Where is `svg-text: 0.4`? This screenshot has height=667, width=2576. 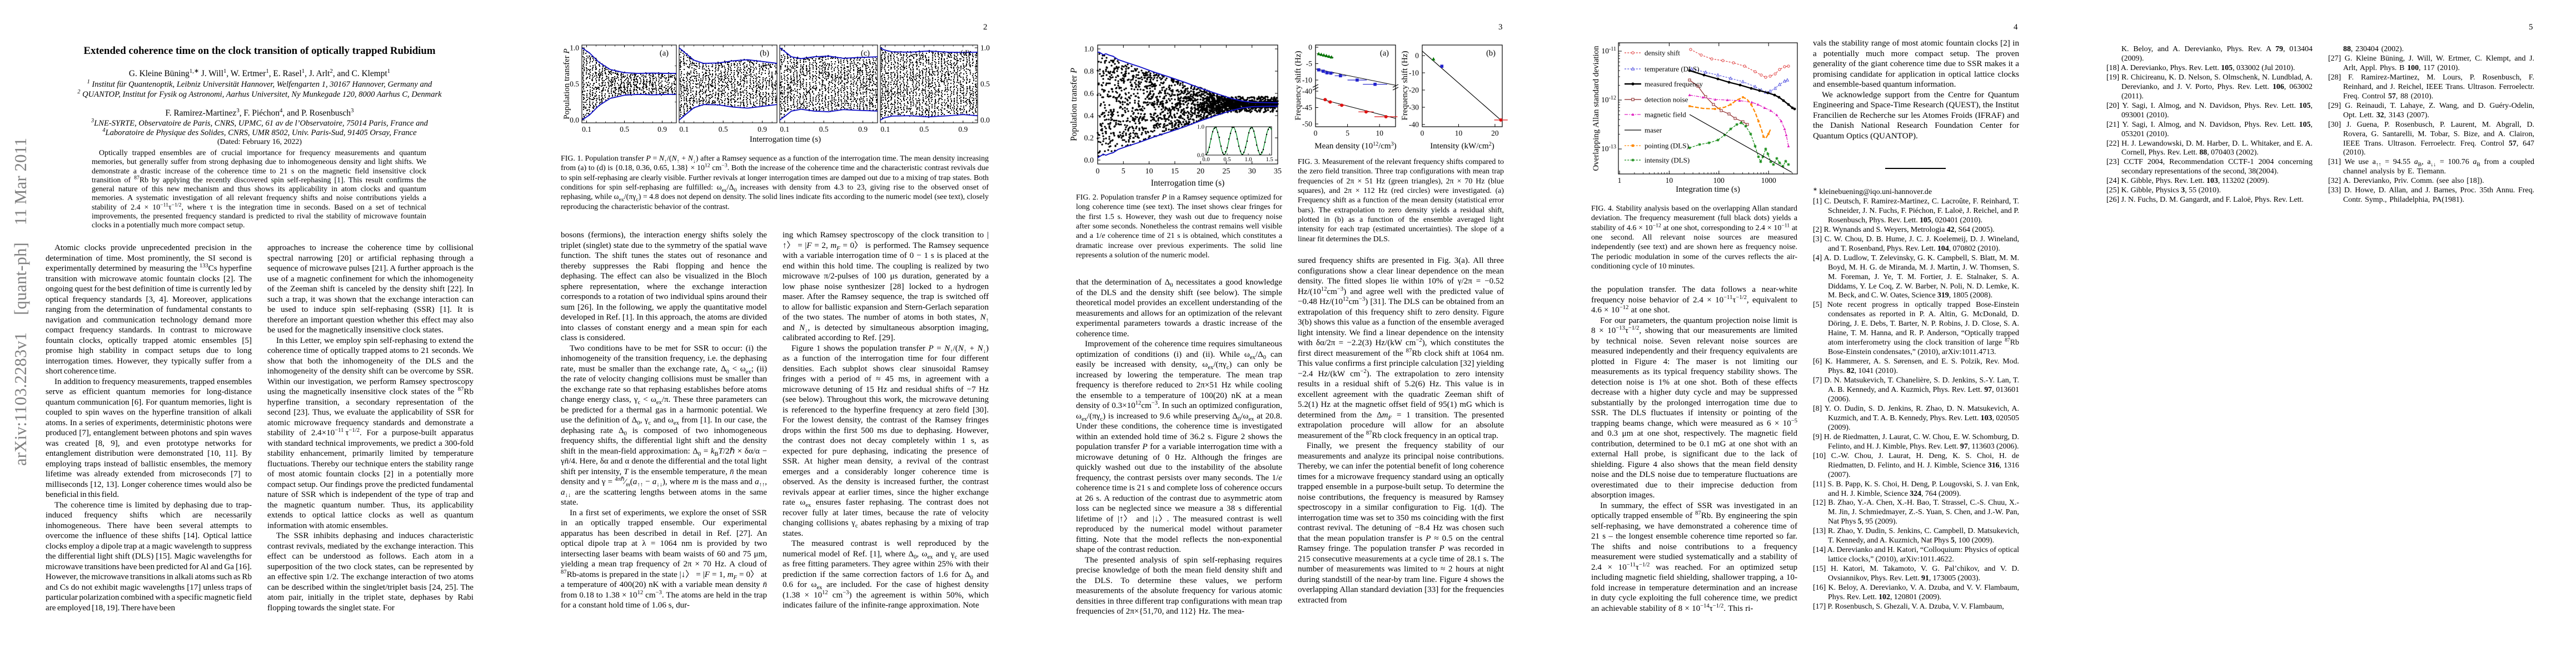
svg-text: 0.4 is located at coordinates (1089, 116).